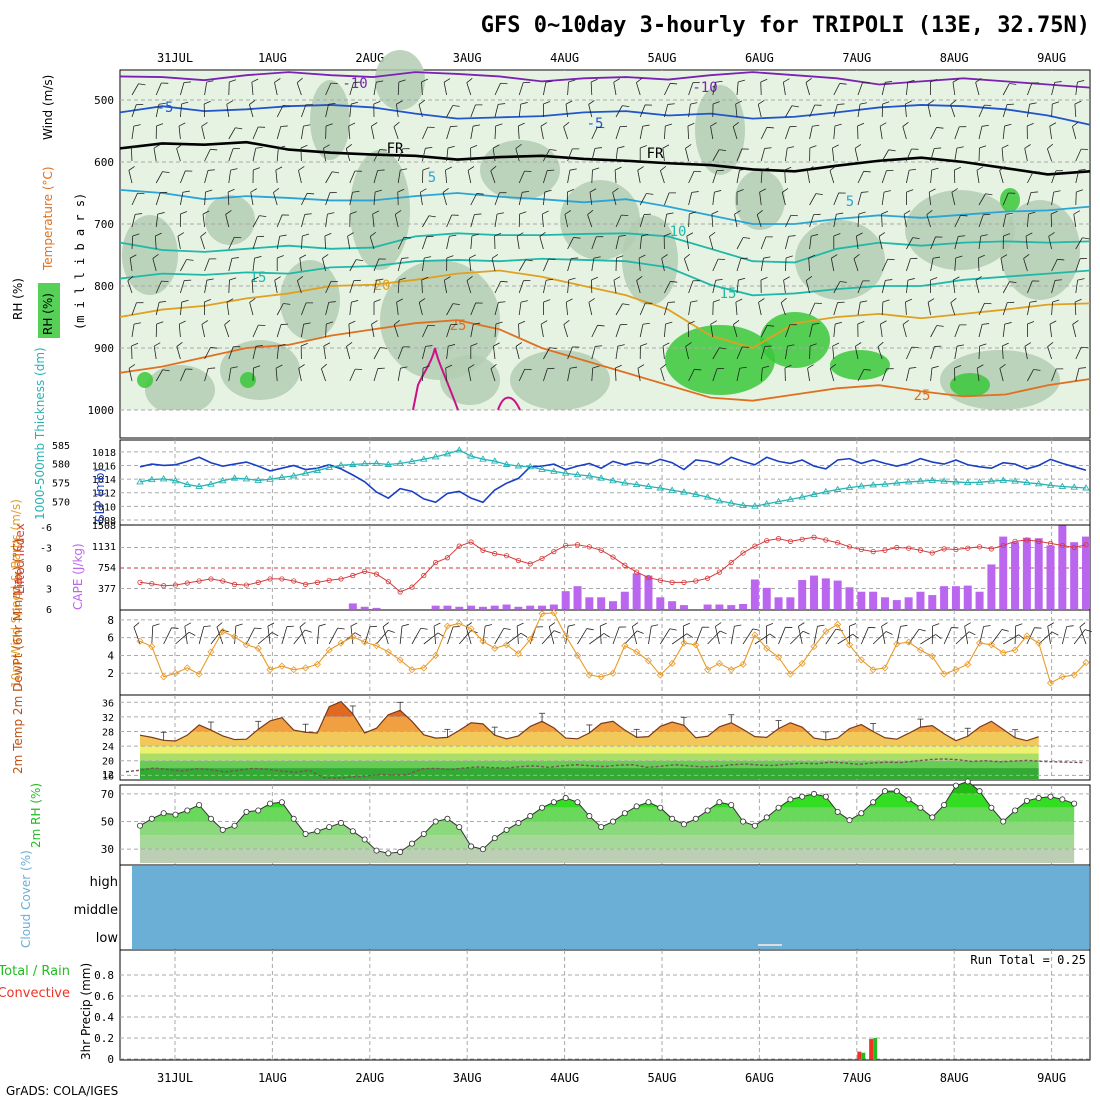  I want to click on contour-label: FR, so click(655, 154).